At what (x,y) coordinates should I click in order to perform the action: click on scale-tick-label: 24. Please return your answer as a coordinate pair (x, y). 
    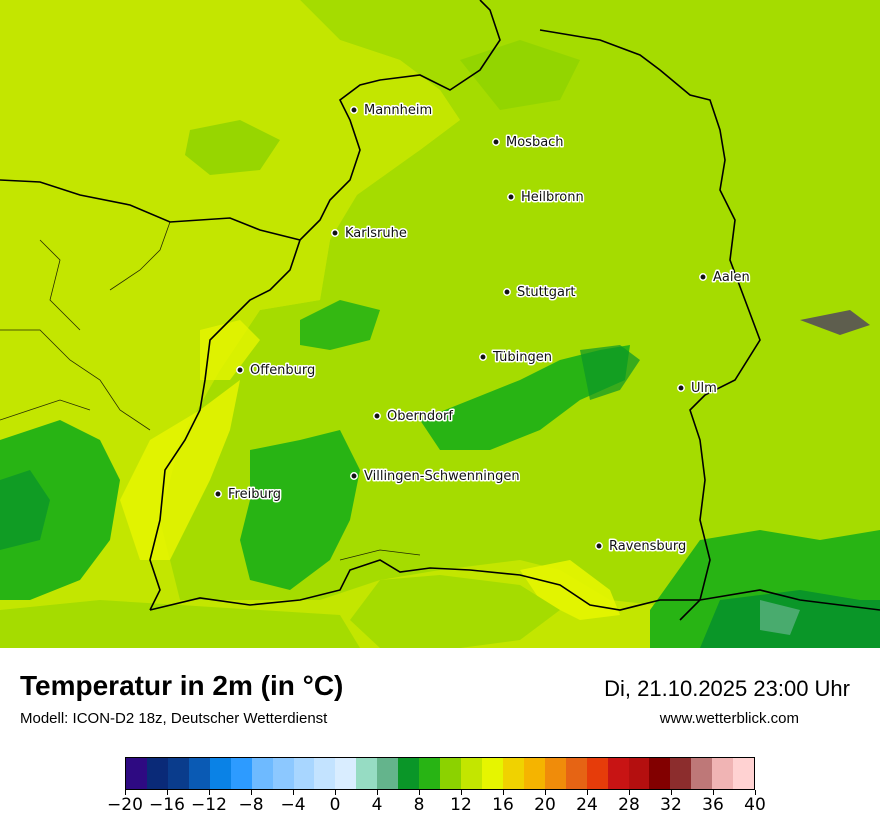
    Looking at the image, I should click on (587, 805).